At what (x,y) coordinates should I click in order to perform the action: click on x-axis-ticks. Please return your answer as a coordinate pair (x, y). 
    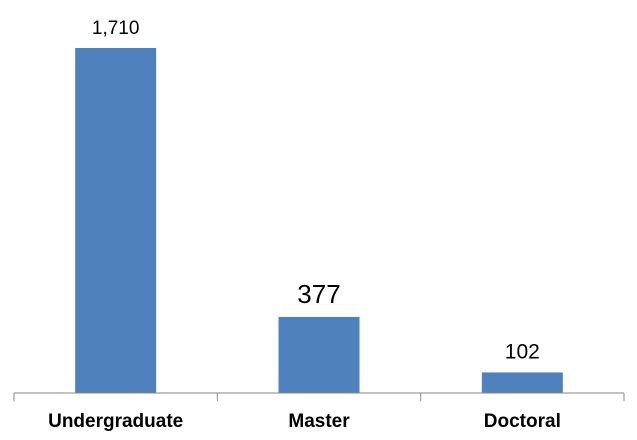
    Looking at the image, I should click on (319, 397).